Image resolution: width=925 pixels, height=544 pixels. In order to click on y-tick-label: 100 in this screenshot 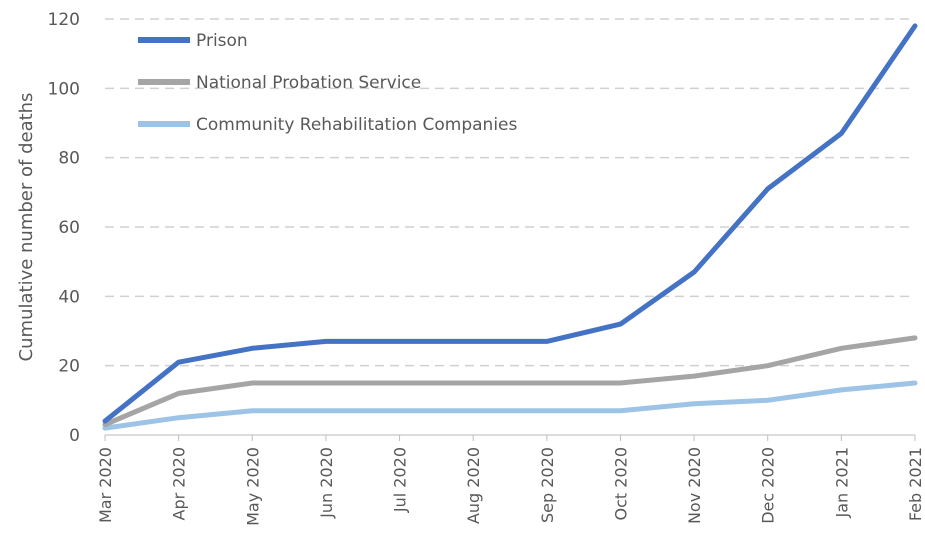, I will do `click(64, 89)`.